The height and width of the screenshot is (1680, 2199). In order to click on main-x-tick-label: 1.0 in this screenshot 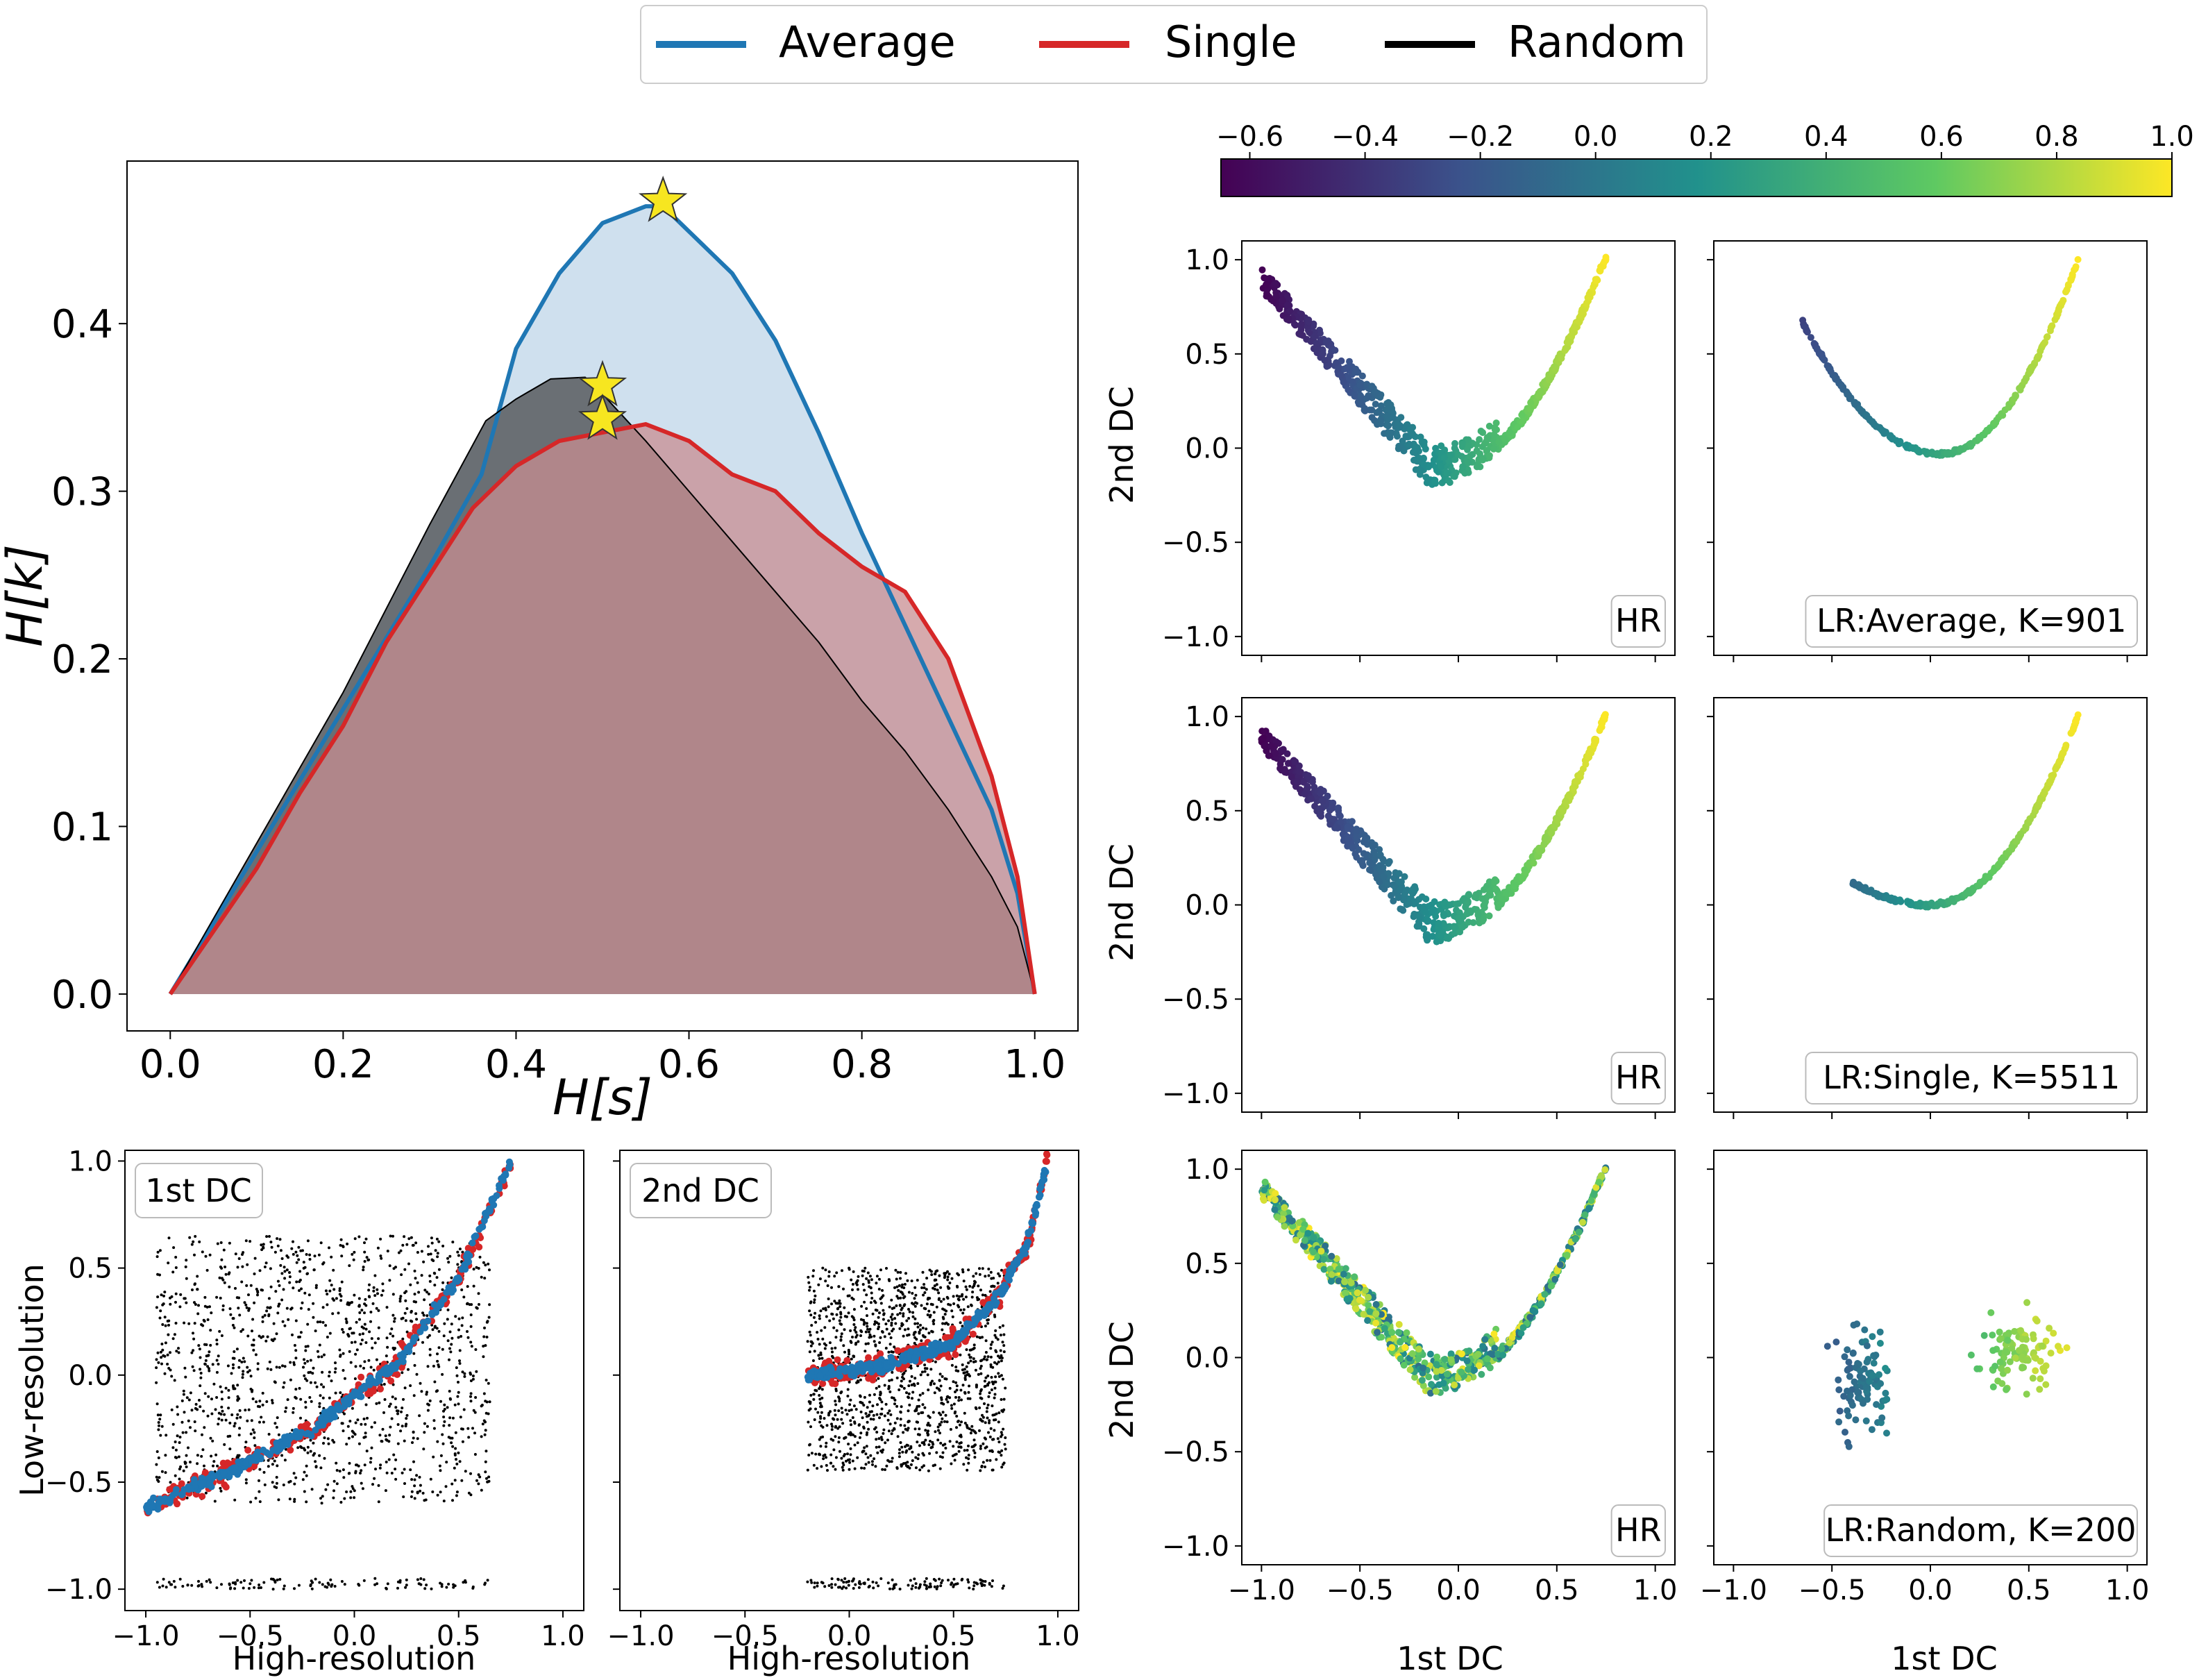, I will do `click(1034, 1064)`.